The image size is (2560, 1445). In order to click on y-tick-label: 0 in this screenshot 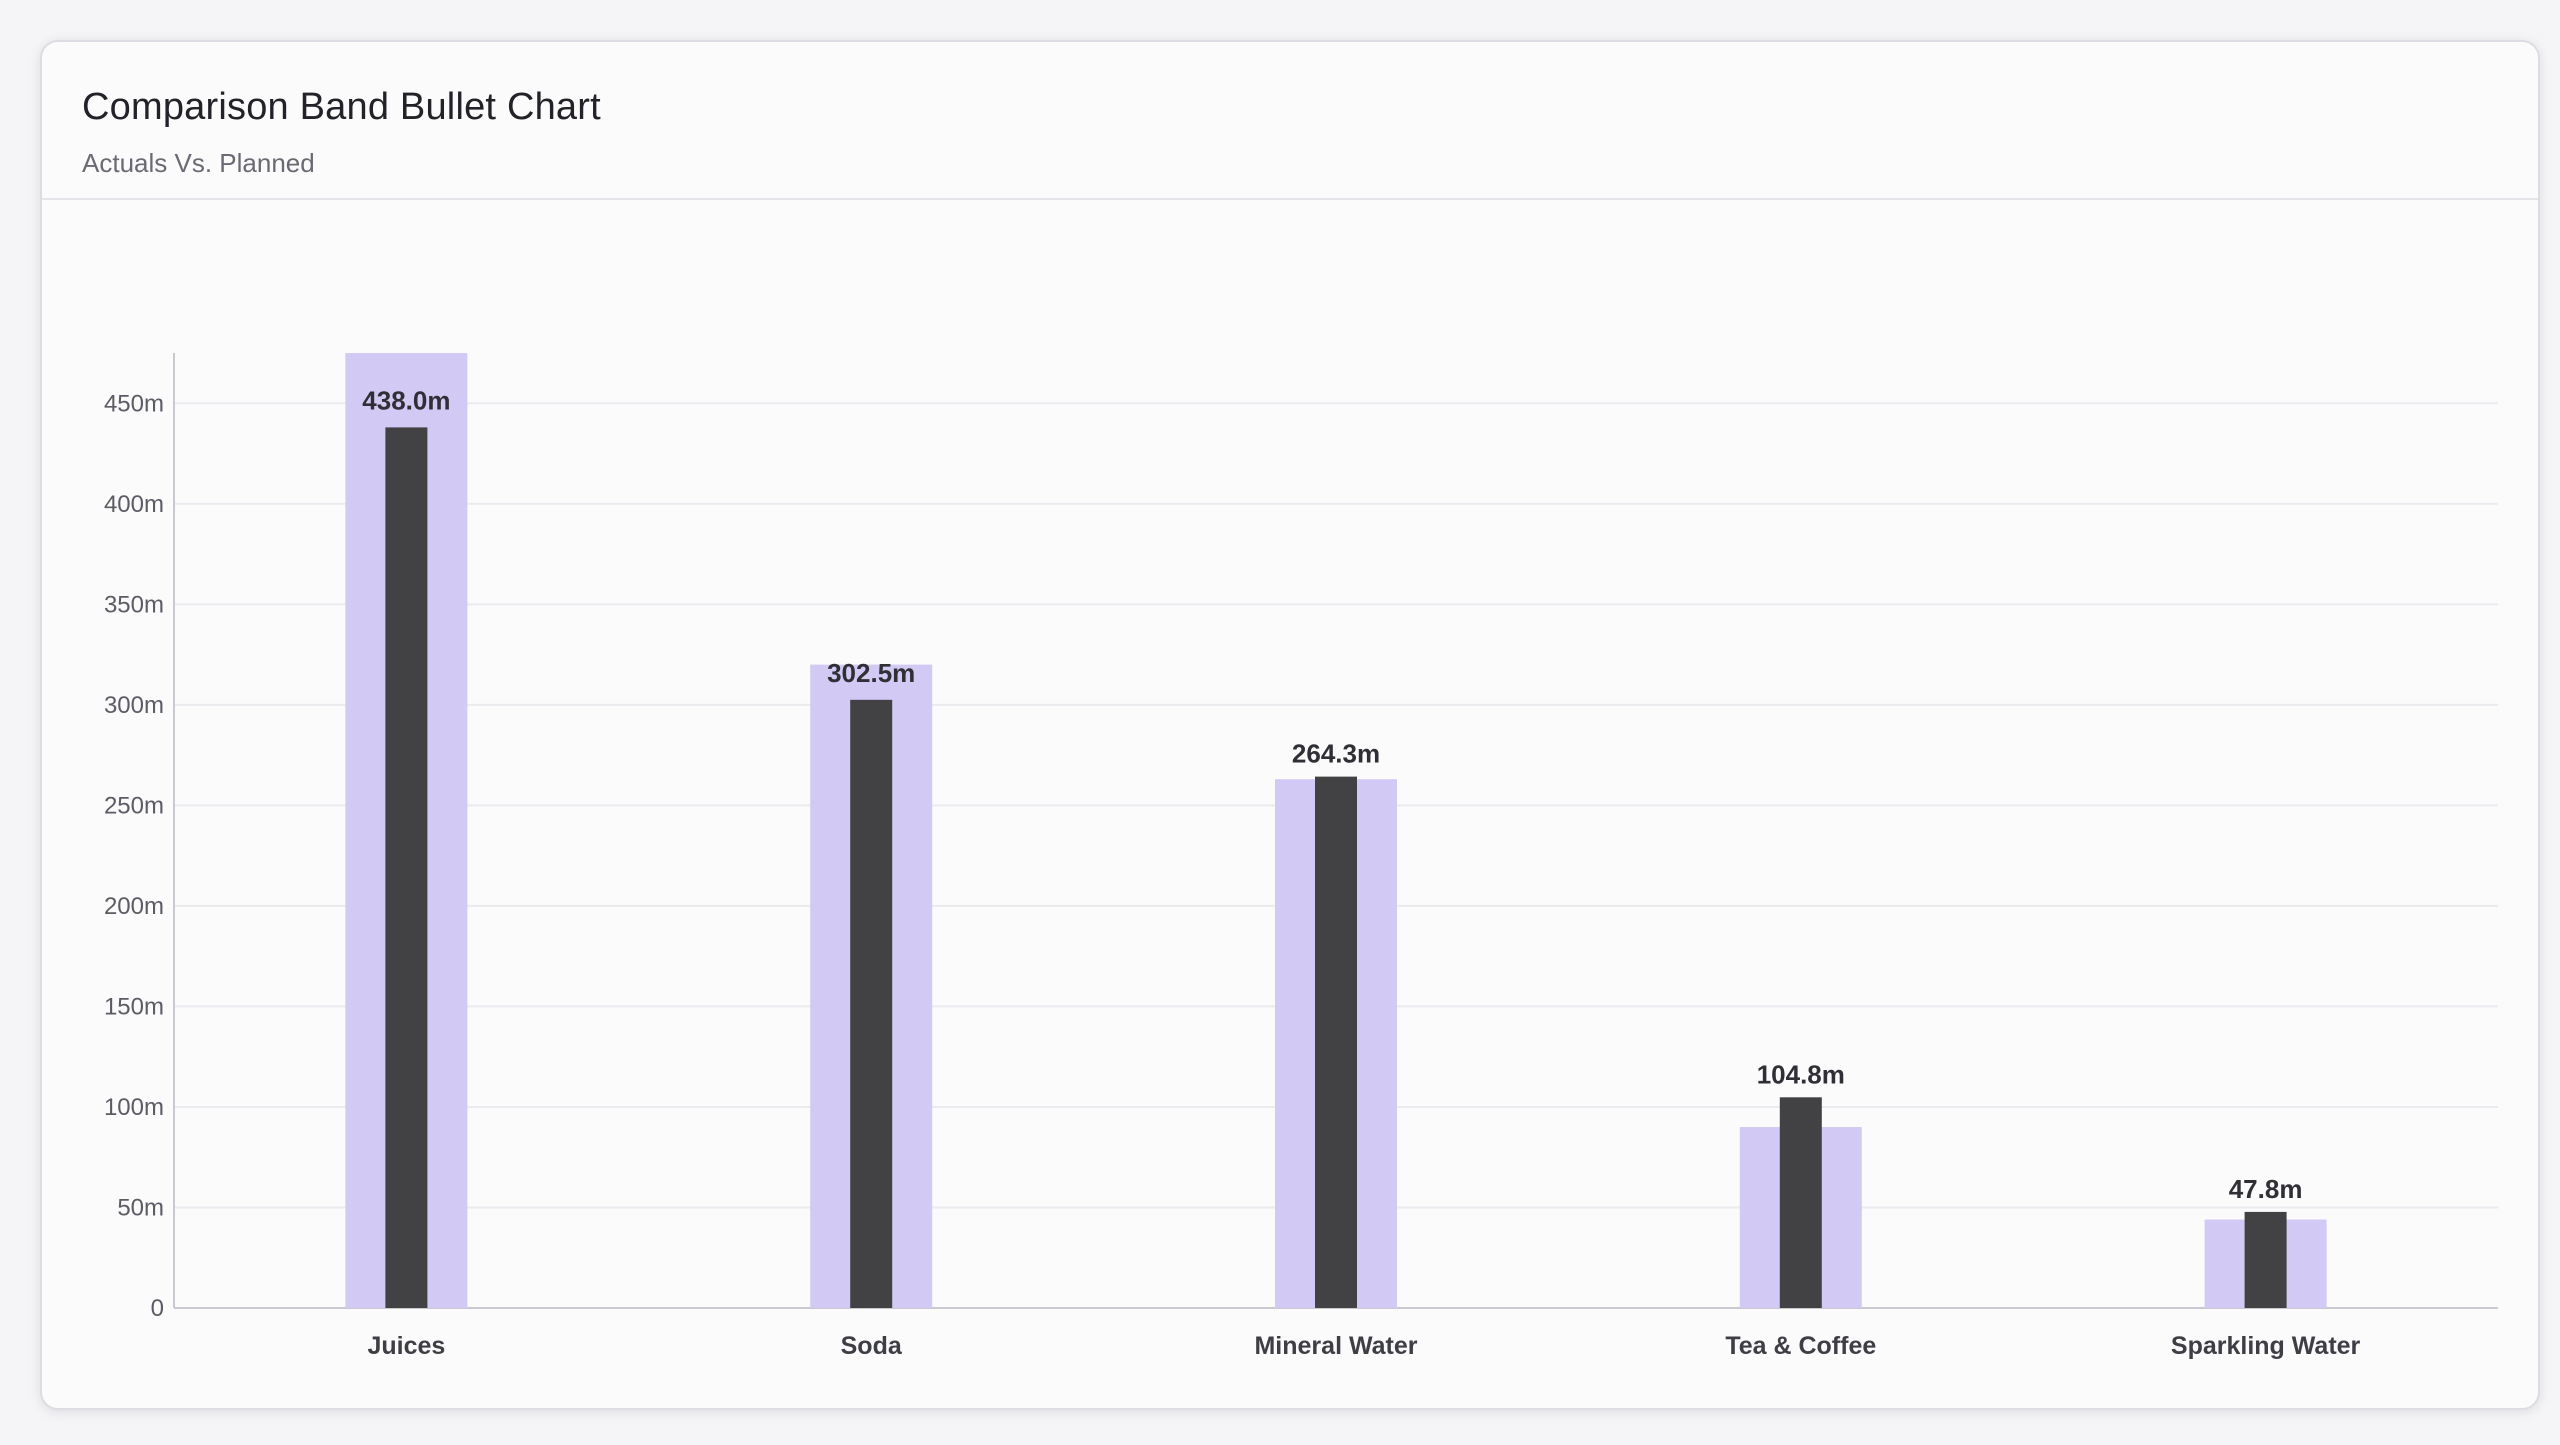, I will do `click(157, 1308)`.